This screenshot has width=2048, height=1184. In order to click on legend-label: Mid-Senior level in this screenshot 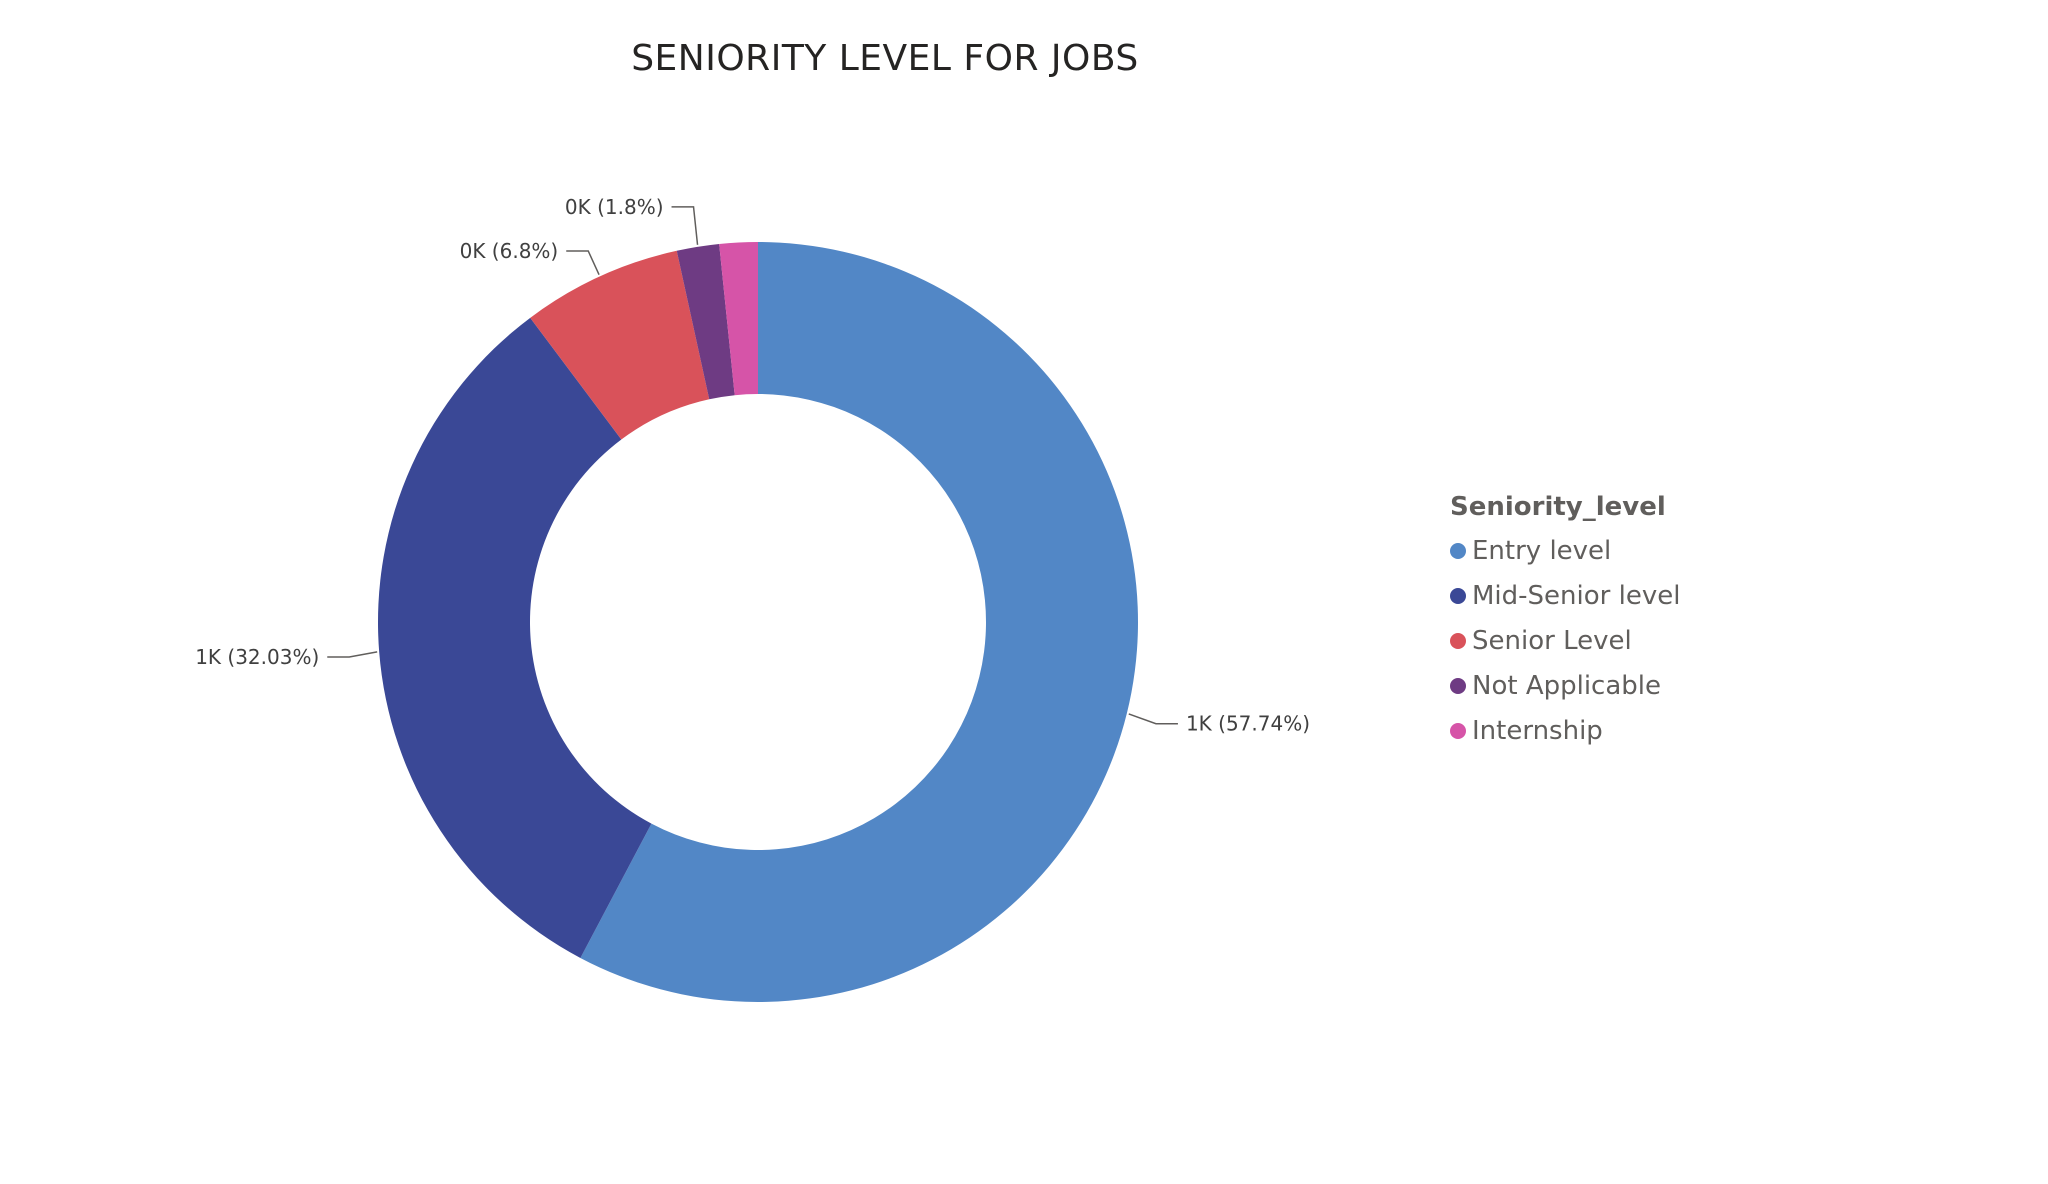, I will do `click(1576, 595)`.